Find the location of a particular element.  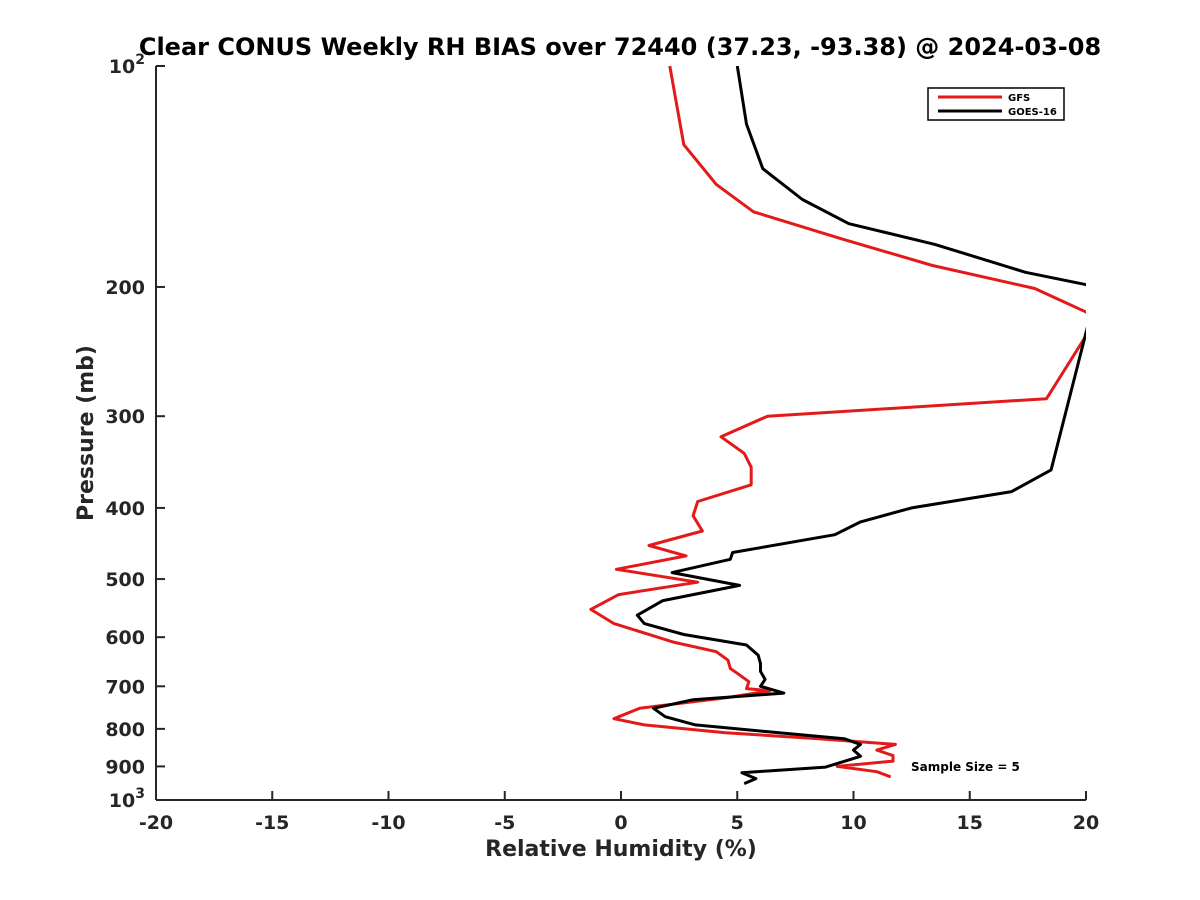

y-tick-label-4: 500 is located at coordinates (125, 580).